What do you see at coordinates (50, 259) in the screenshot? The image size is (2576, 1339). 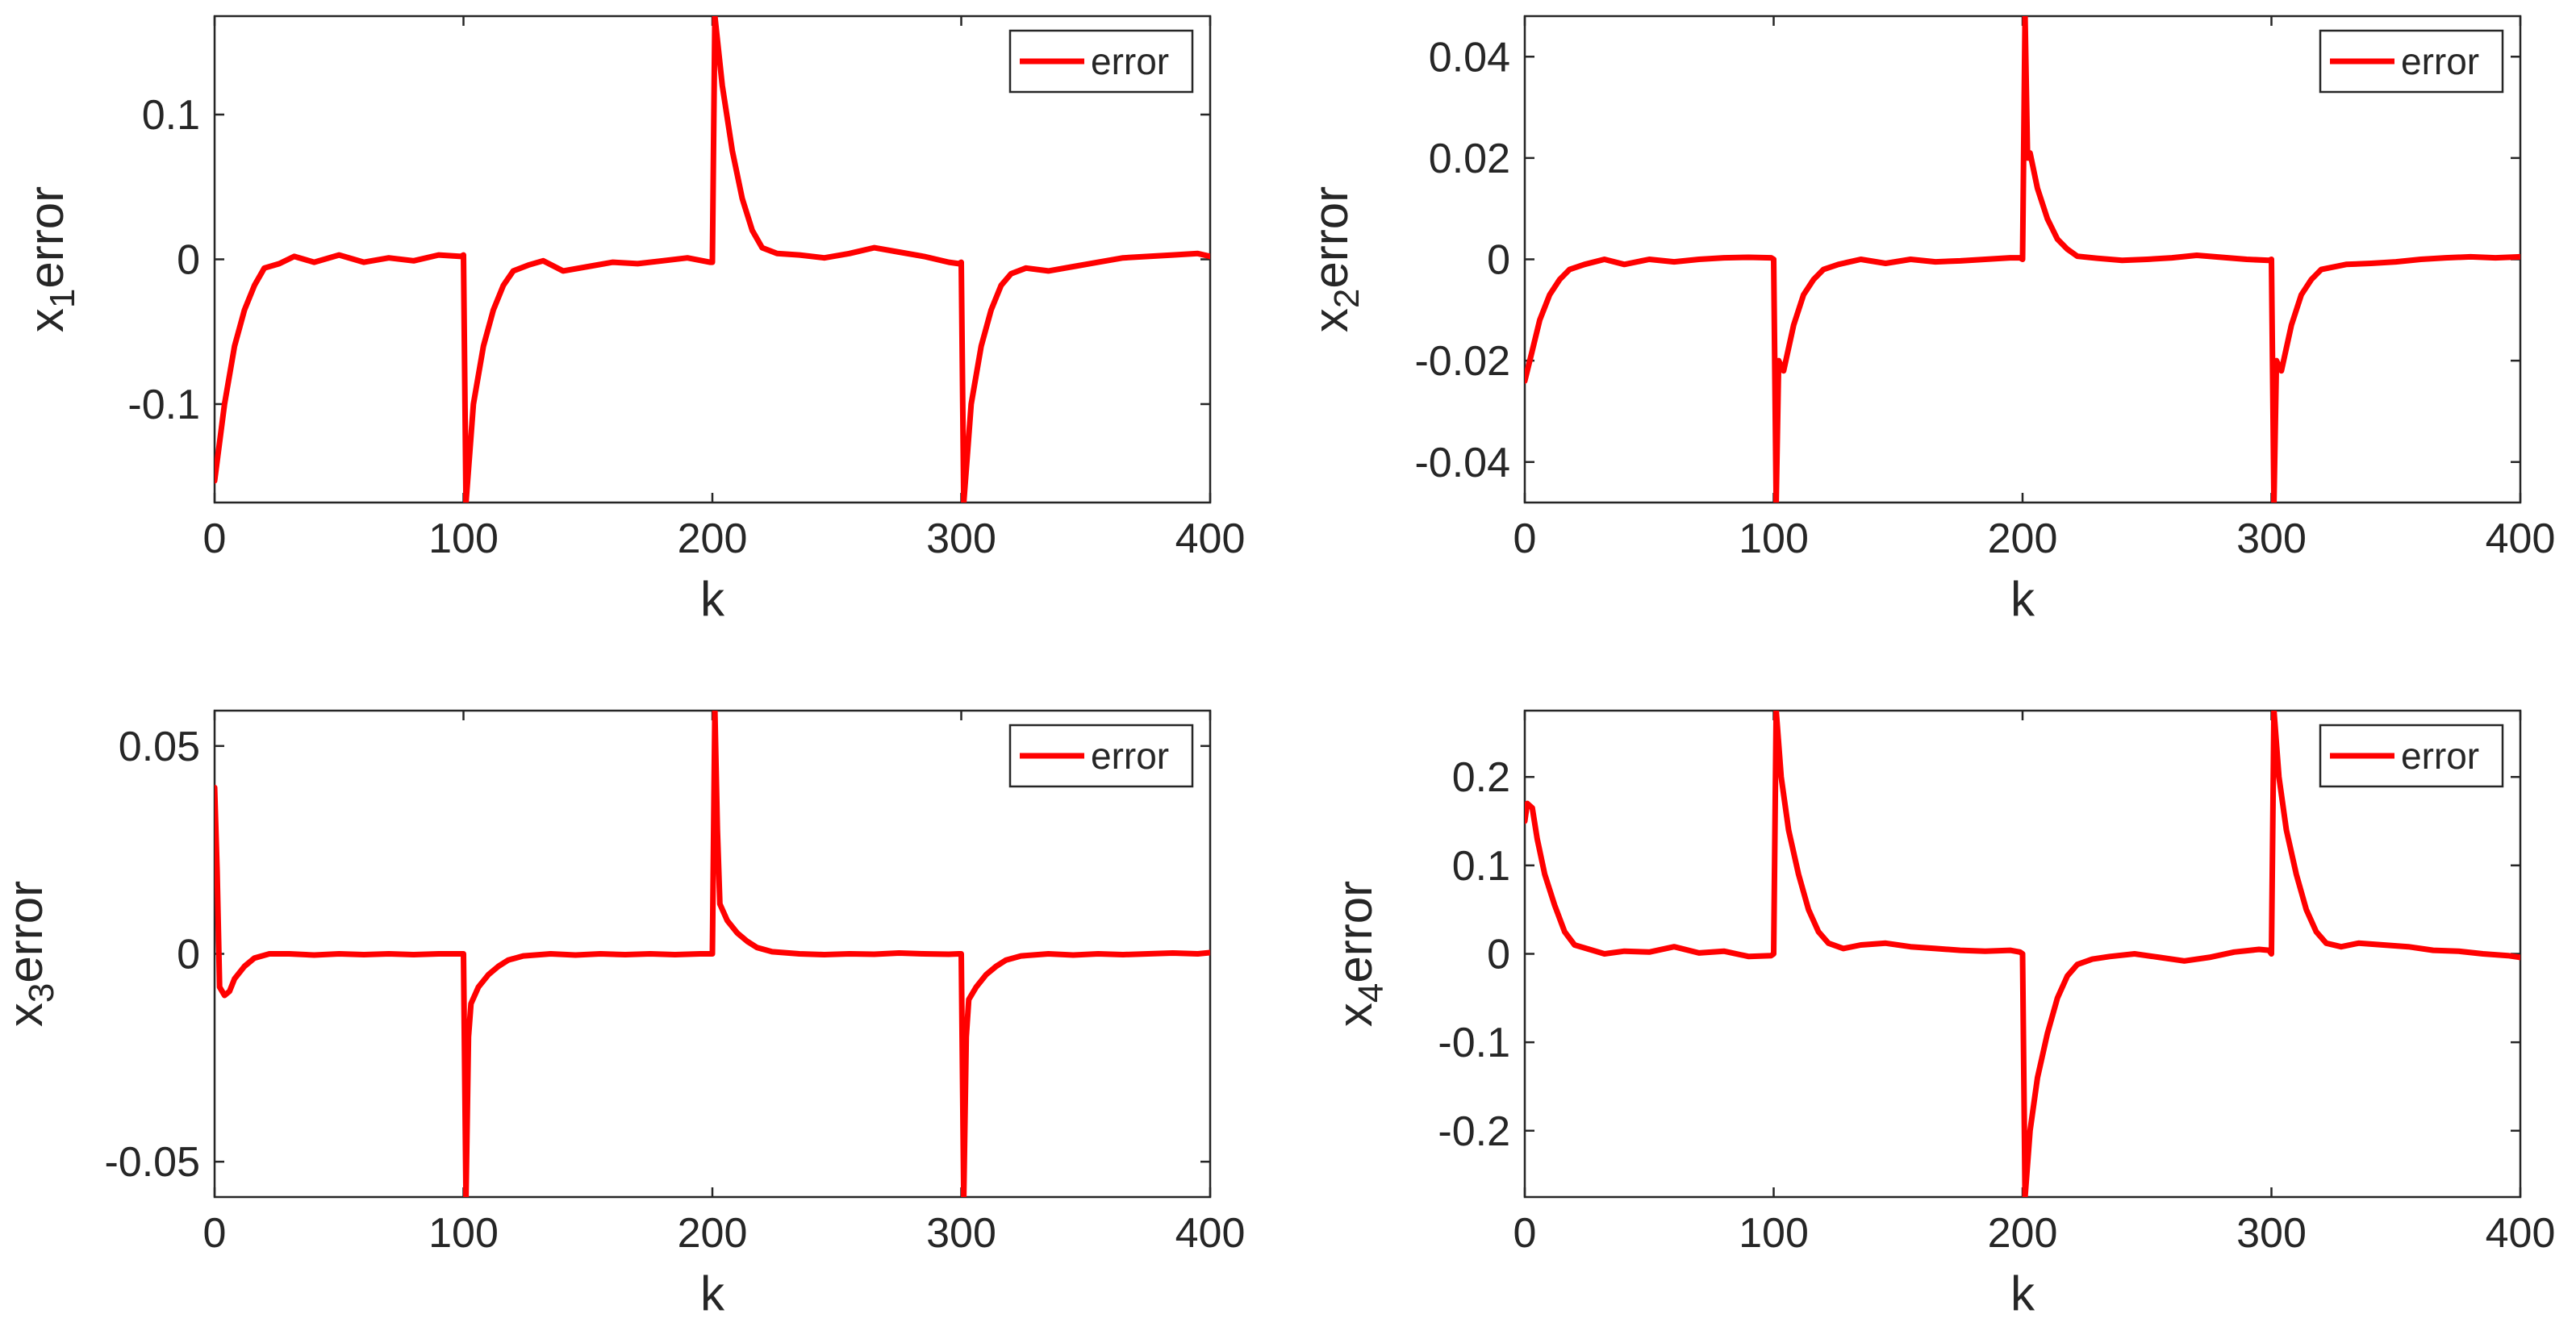 I see `y-axis-label: x1error` at bounding box center [50, 259].